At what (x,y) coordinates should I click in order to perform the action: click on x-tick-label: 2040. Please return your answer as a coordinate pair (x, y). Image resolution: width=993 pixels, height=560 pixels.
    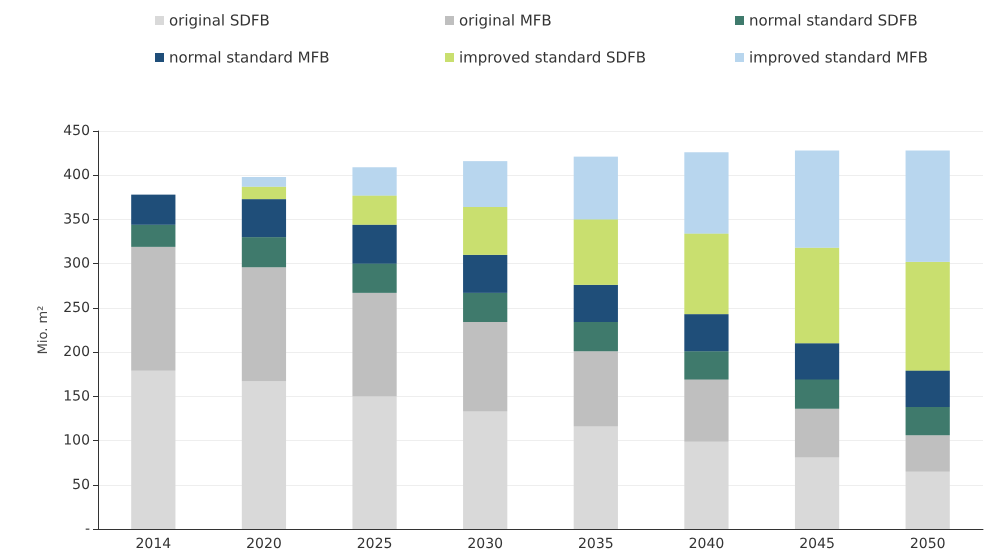
    Looking at the image, I should click on (706, 544).